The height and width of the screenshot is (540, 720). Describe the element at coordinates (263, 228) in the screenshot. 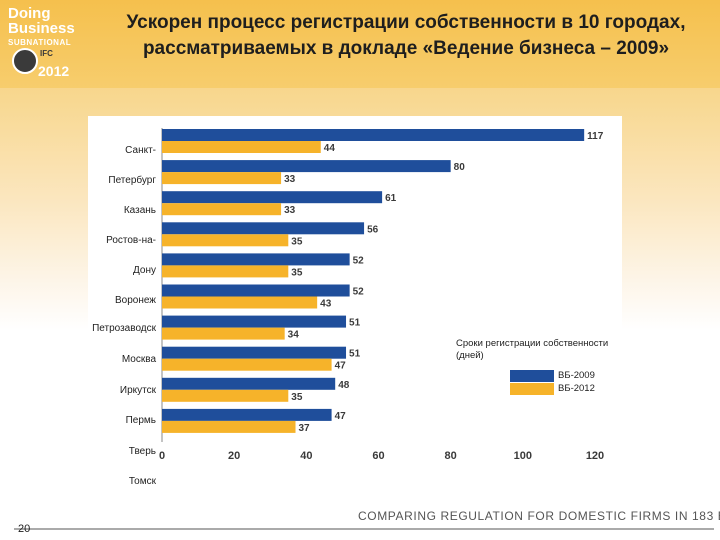

I see `bar-ВБ-2009-3` at that location.